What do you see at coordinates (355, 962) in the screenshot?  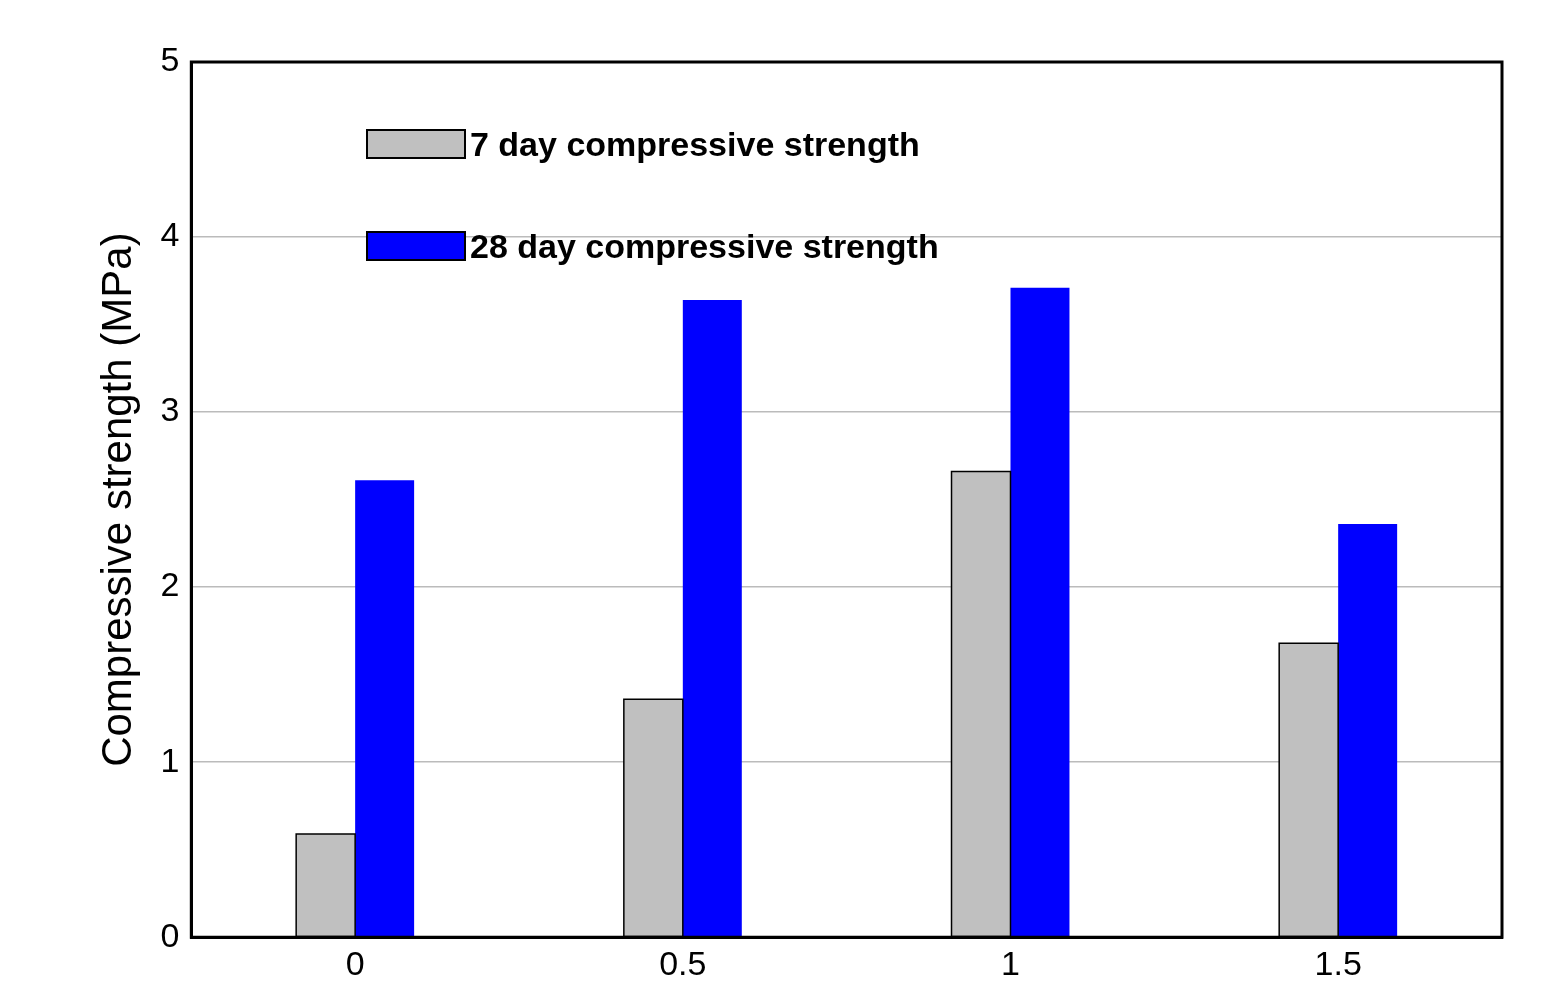 I see `x-tick-label: 0` at bounding box center [355, 962].